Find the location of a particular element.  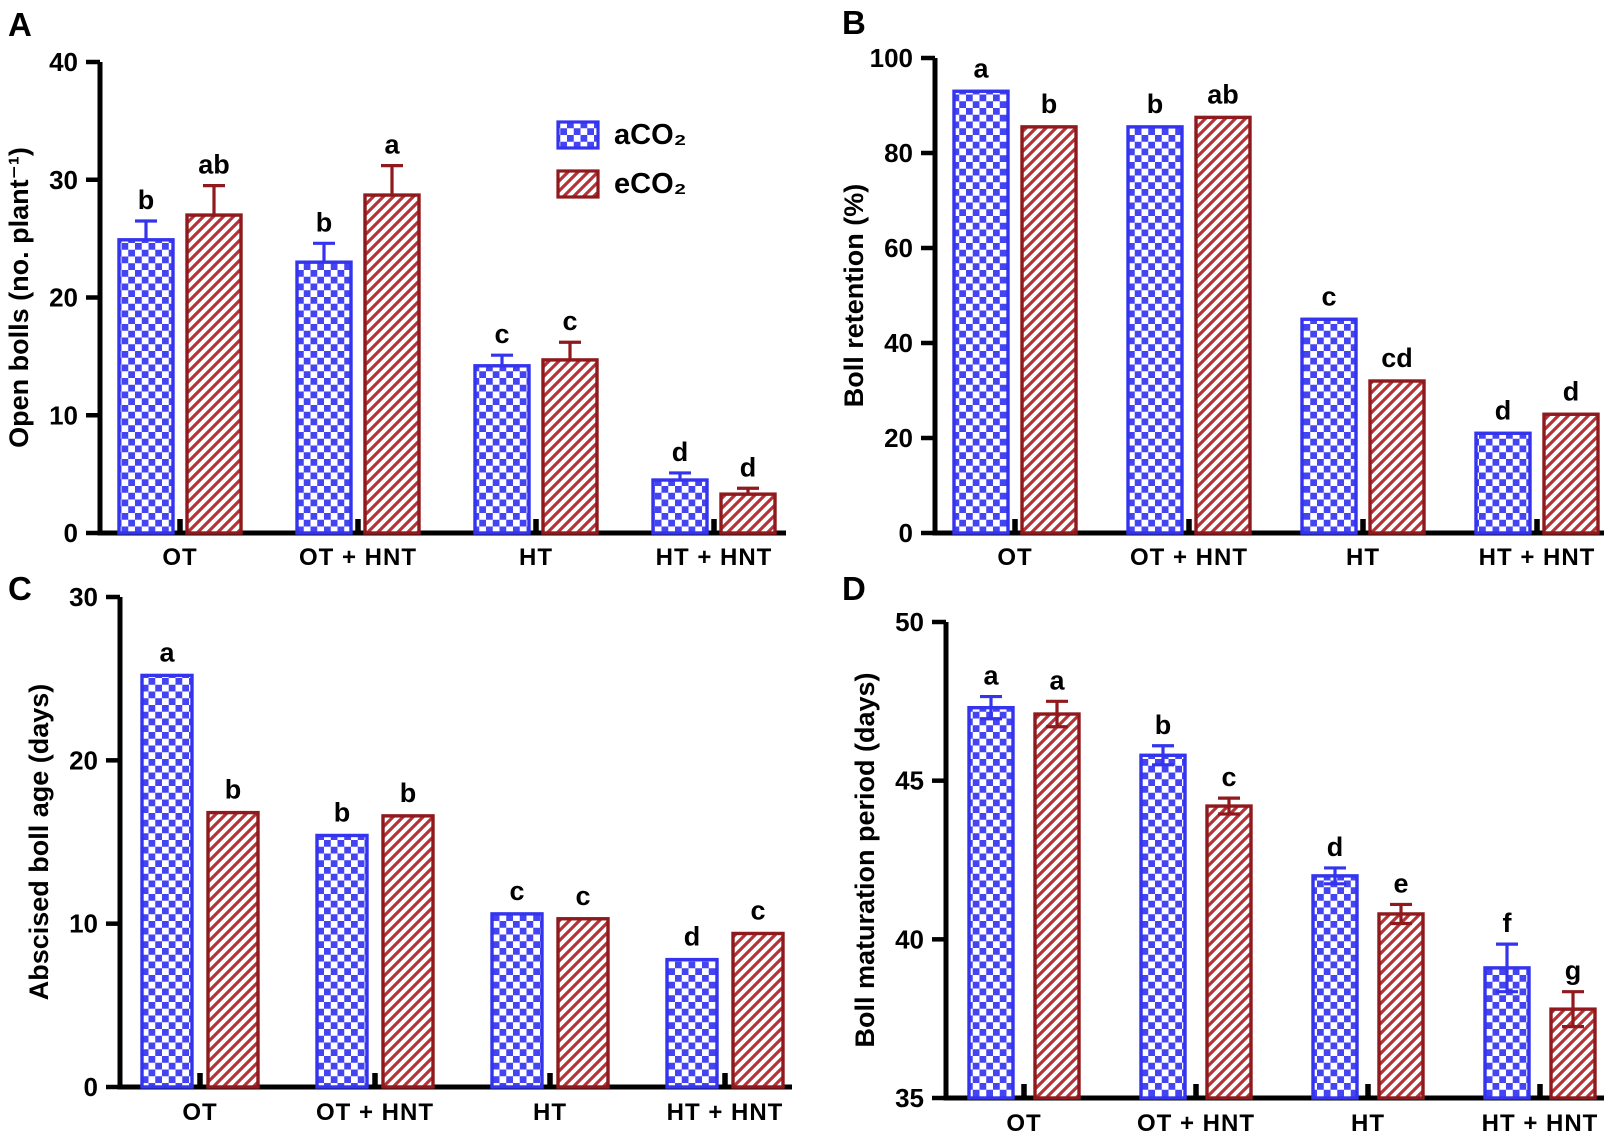

panel-d-letter: D is located at coordinates (854, 588).